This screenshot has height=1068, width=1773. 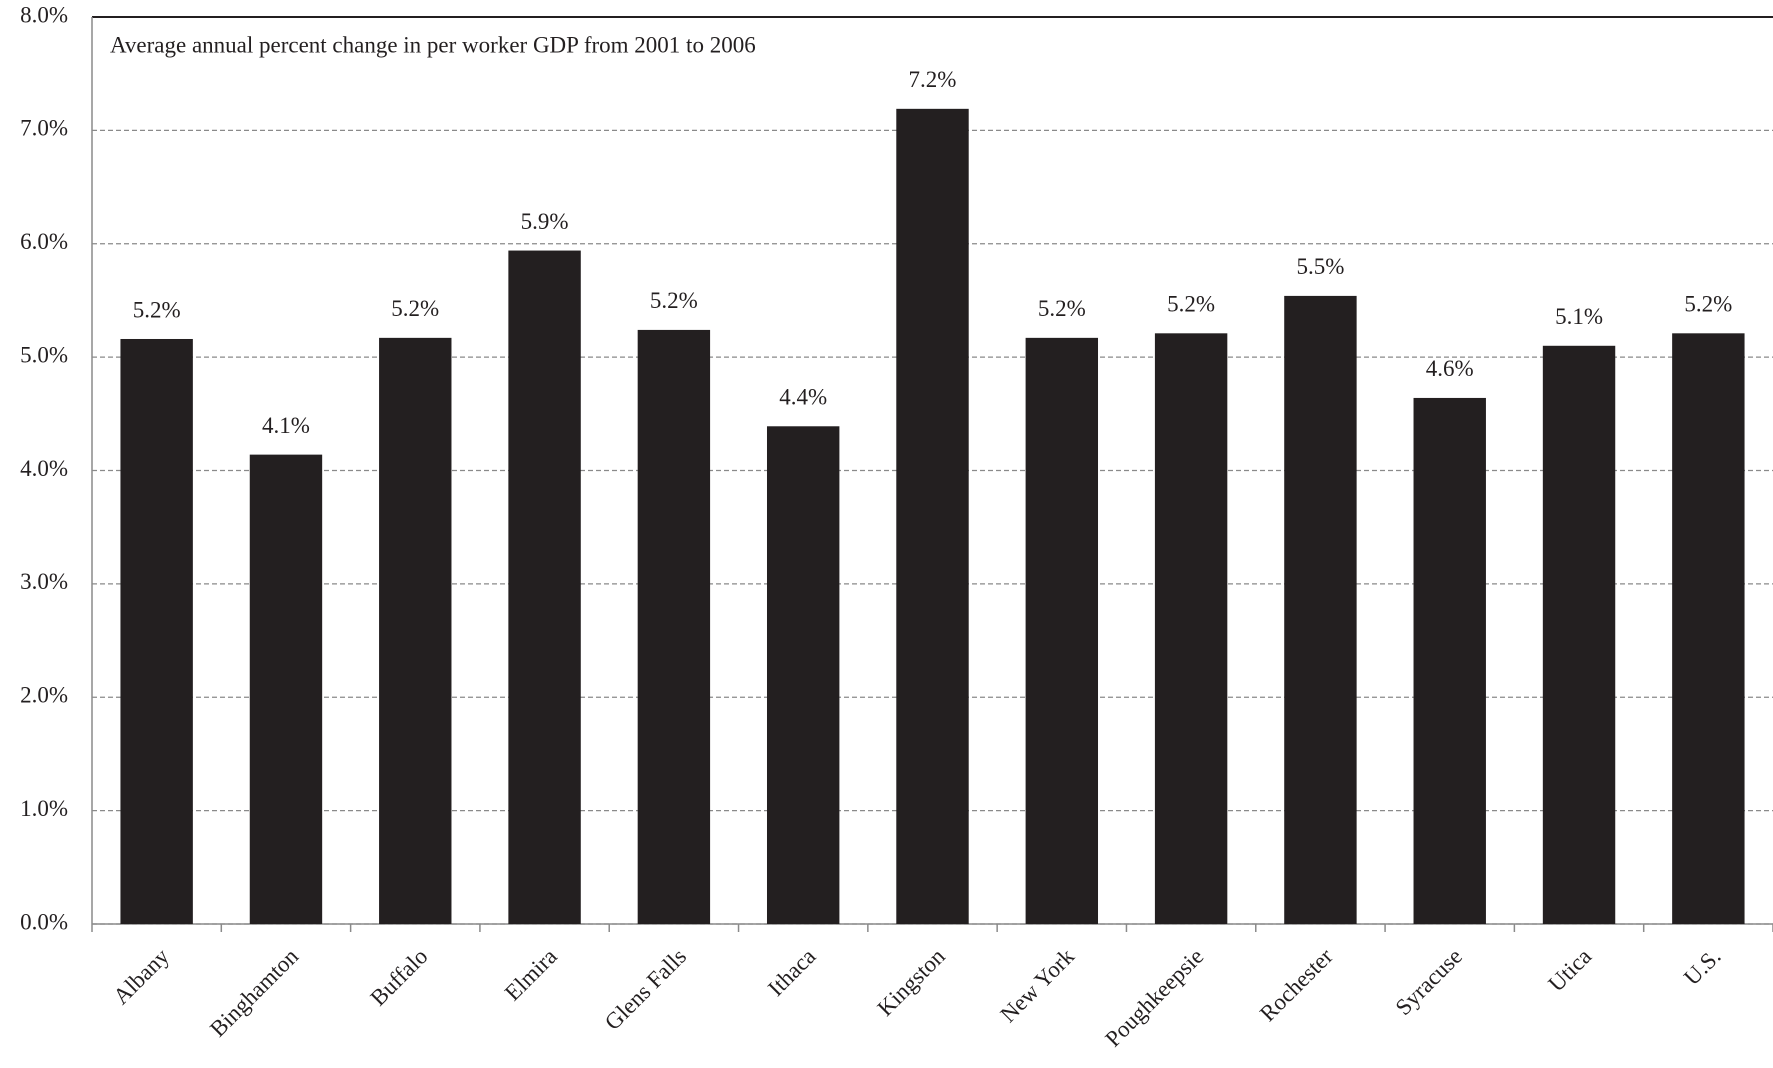 What do you see at coordinates (44, 921) in the screenshot?
I see `y-tick-label: 0.0%` at bounding box center [44, 921].